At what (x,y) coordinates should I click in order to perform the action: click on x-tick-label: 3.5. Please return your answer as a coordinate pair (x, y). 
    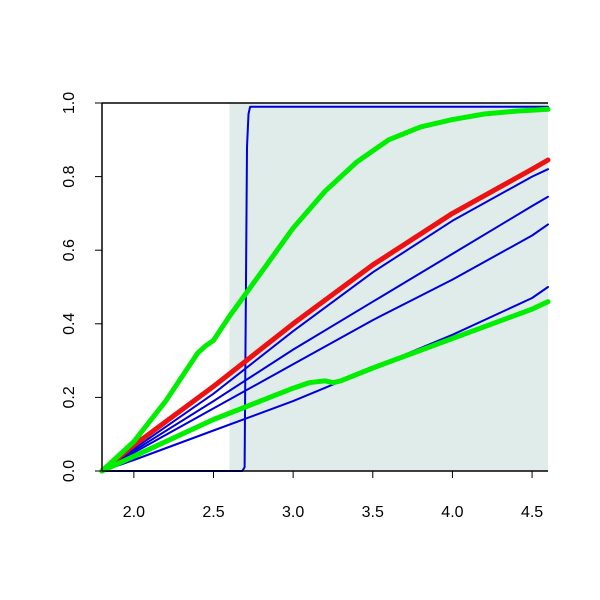
    Looking at the image, I should click on (373, 512).